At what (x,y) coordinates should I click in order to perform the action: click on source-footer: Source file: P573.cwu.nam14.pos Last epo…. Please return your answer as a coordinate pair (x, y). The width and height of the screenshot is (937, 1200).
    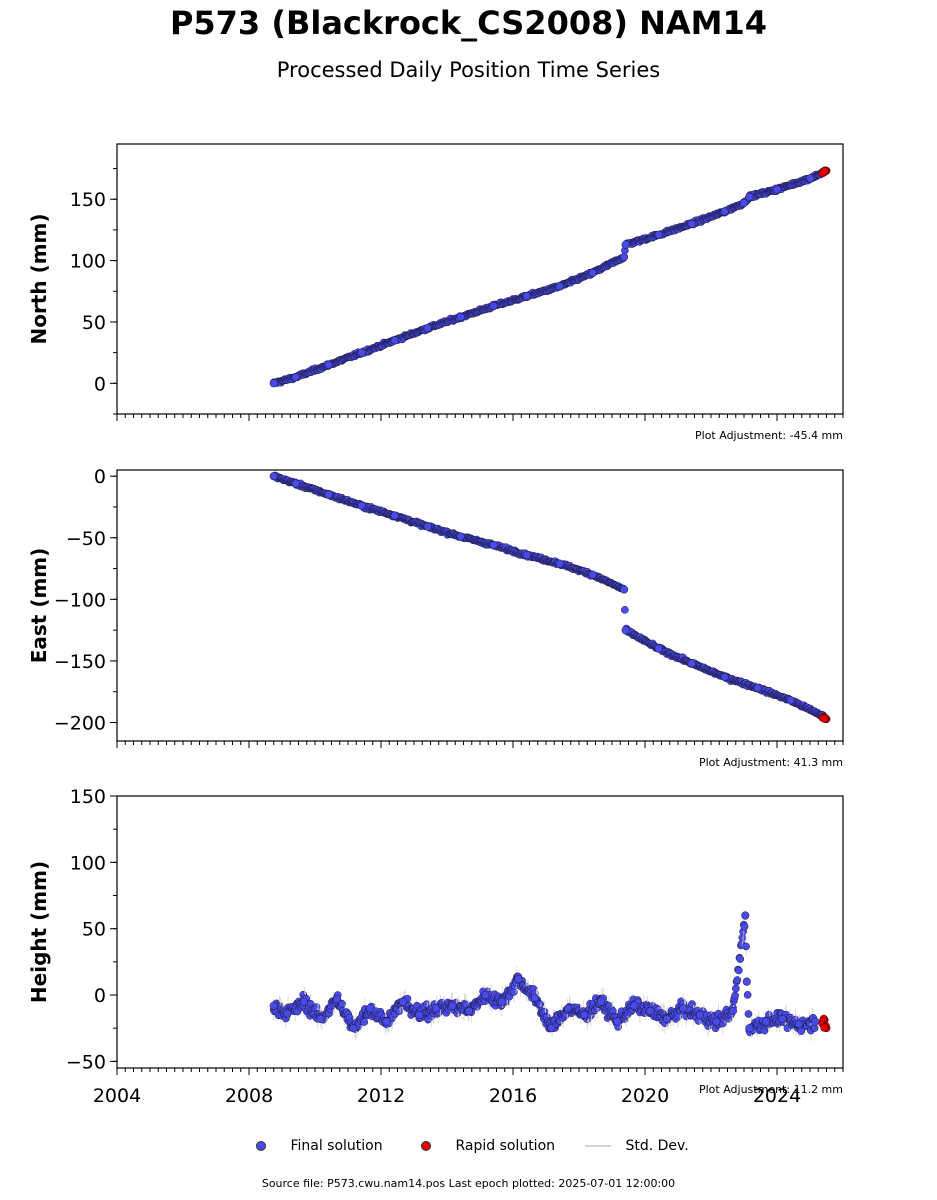
    Looking at the image, I should click on (468, 1183).